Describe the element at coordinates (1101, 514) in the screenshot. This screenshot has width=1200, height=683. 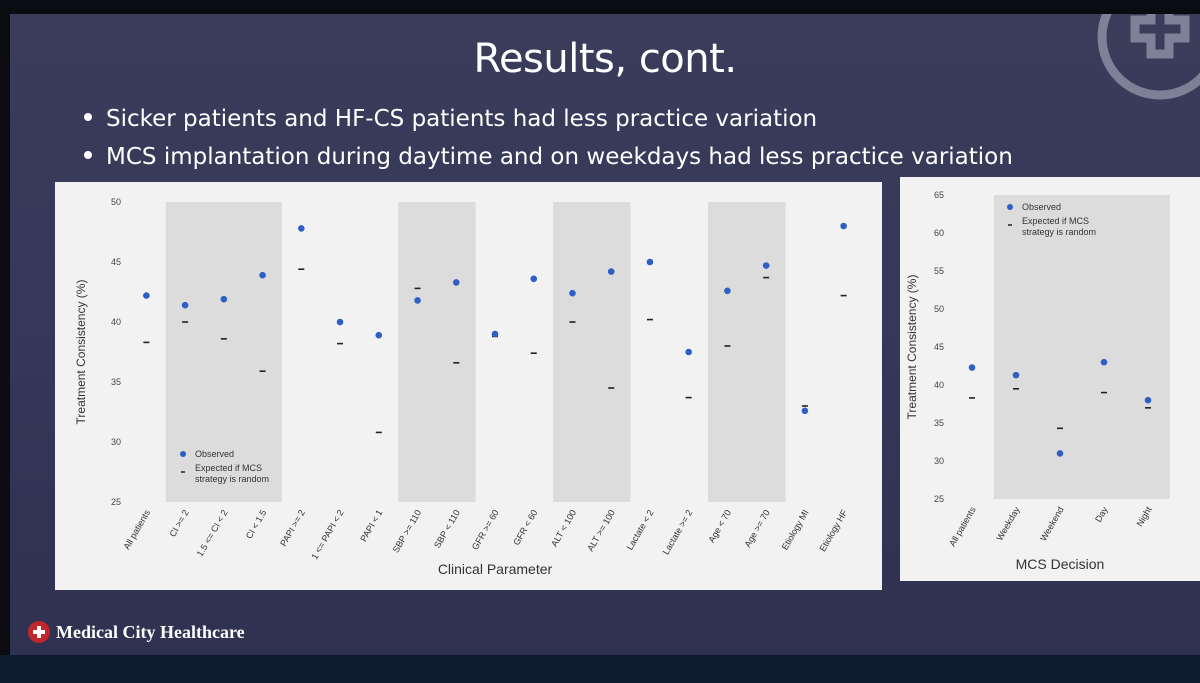
I see `x-tick-label-day: Day` at that location.